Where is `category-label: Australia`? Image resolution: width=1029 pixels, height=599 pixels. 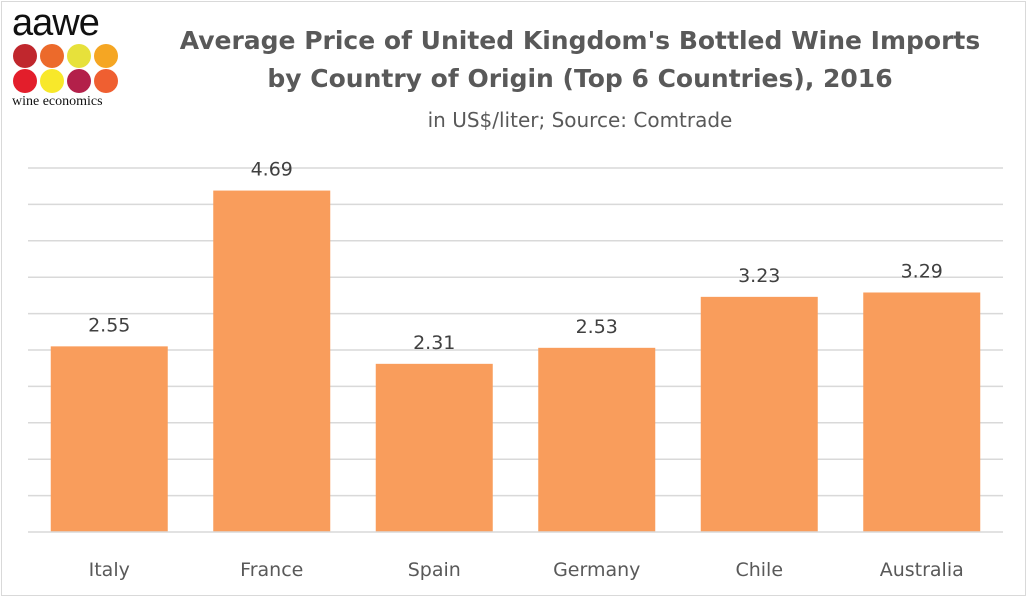 category-label: Australia is located at coordinates (922, 570).